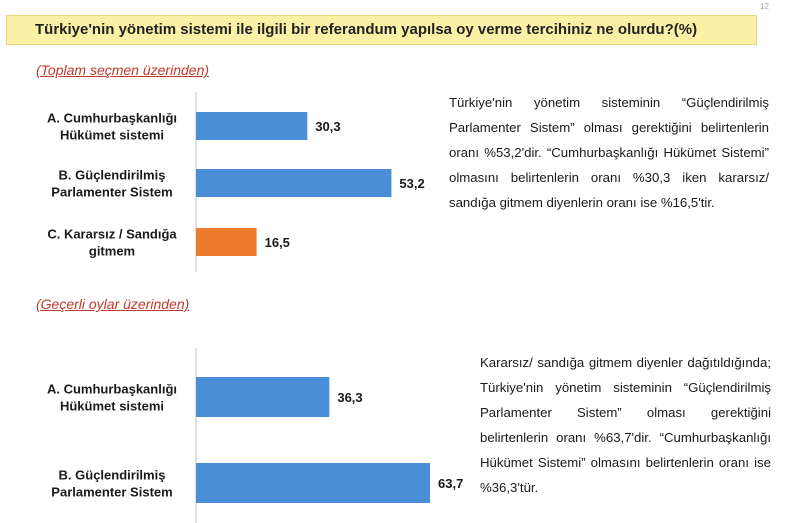  What do you see at coordinates (764, 6) in the screenshot?
I see `page-number: 12` at bounding box center [764, 6].